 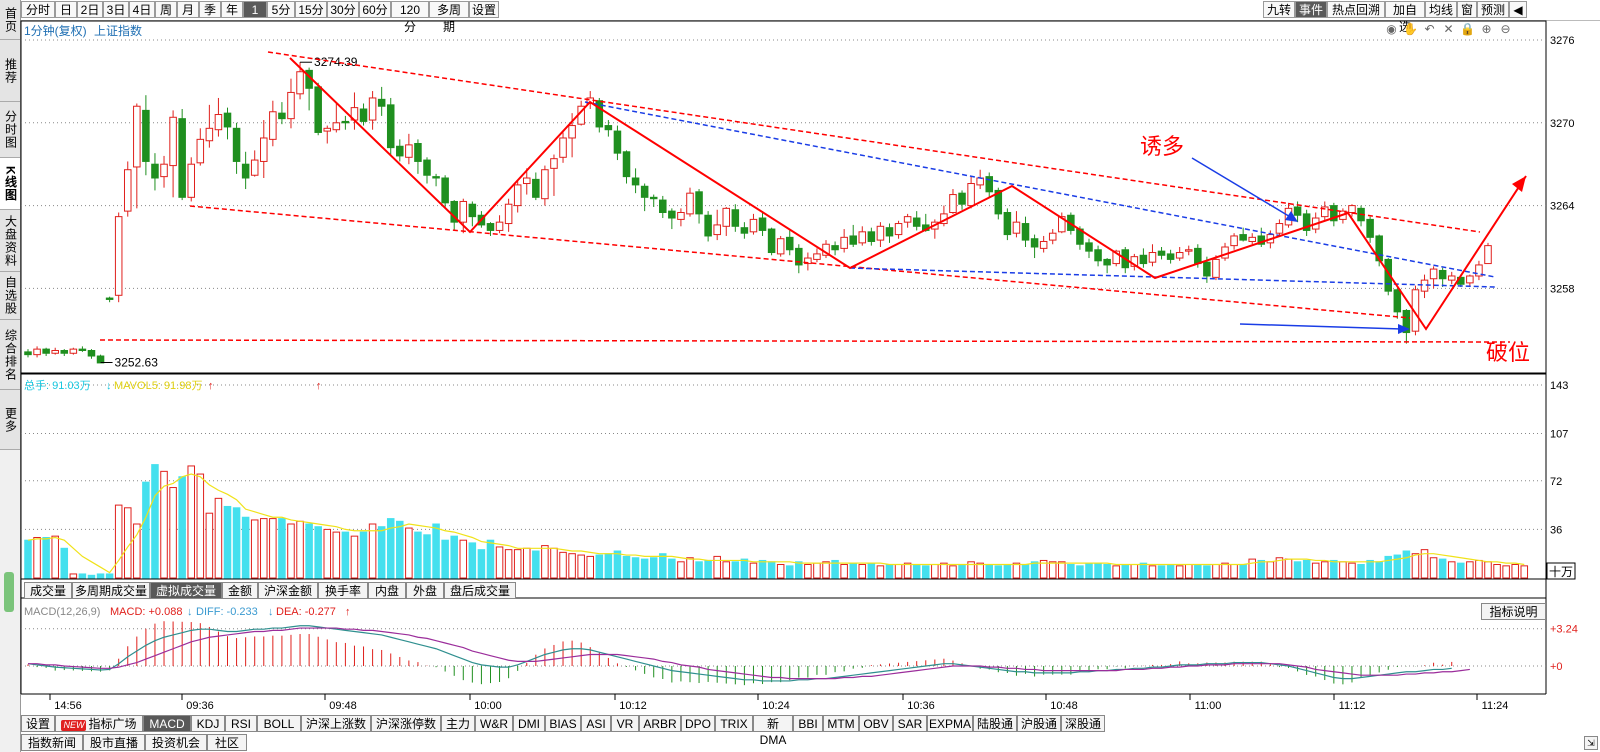 What do you see at coordinates (10, 355) in the screenshot?
I see `sidebar-item-6: 综合排名` at bounding box center [10, 355].